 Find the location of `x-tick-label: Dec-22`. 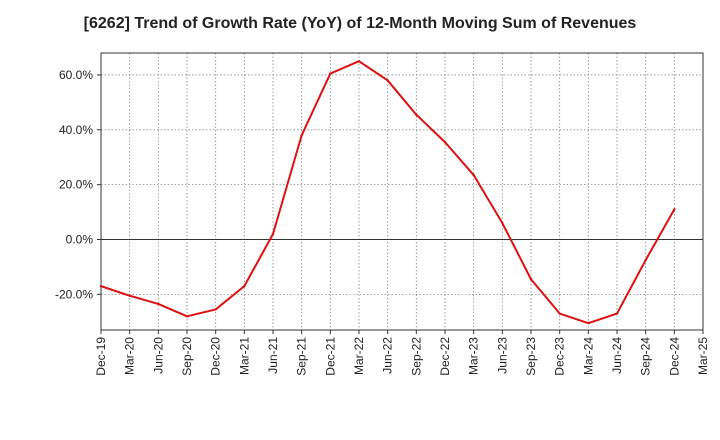

x-tick-label: Dec-22 is located at coordinates (445, 356).